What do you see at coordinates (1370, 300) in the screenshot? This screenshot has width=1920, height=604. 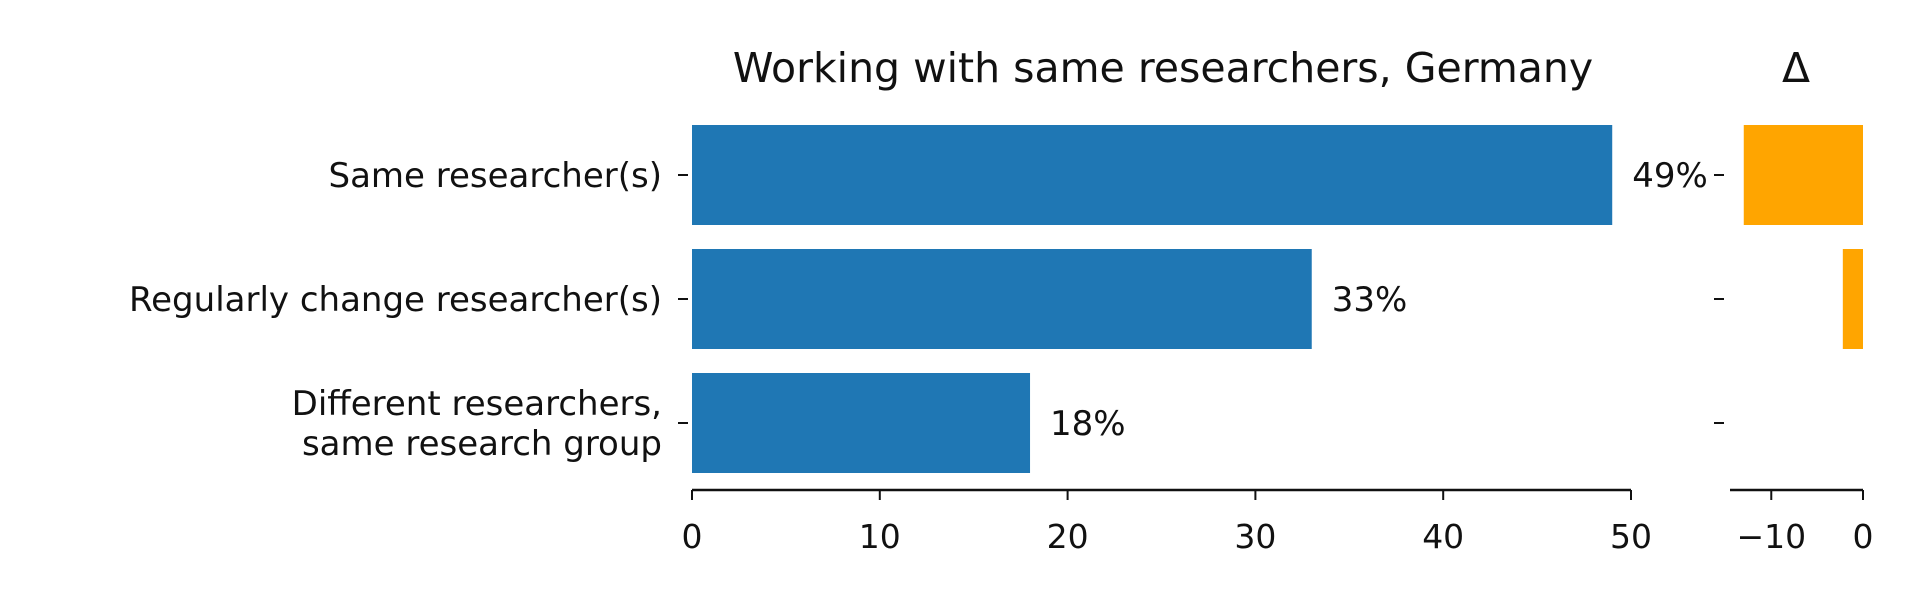 I see `data-label: 33%` at bounding box center [1370, 300].